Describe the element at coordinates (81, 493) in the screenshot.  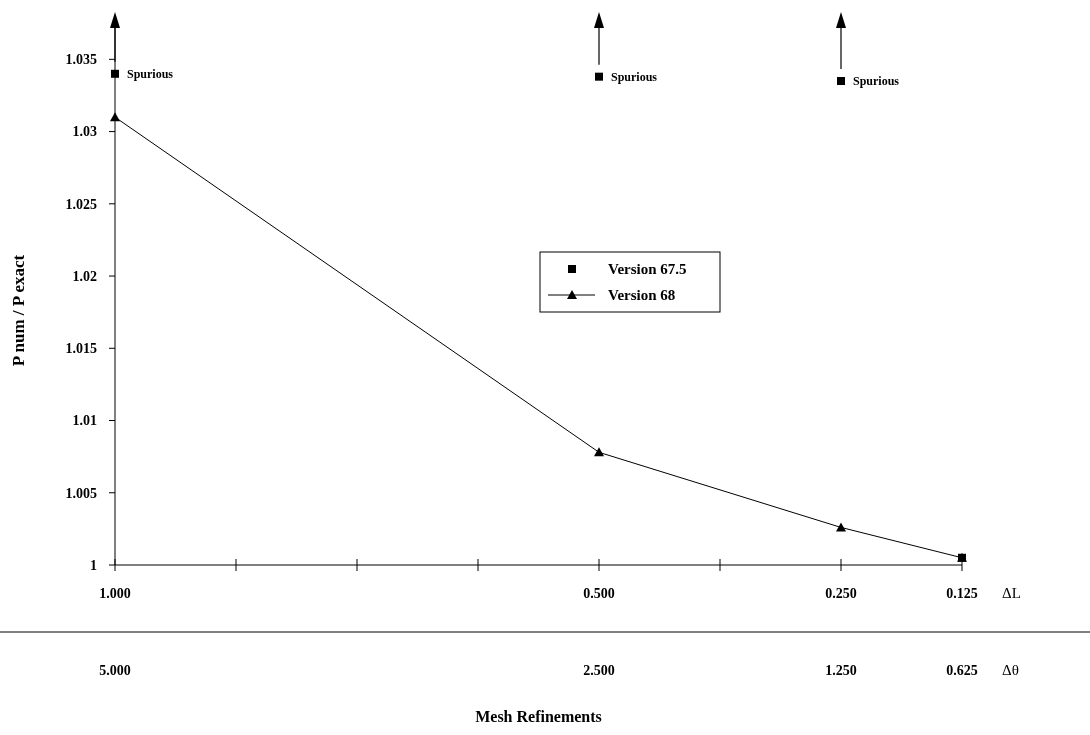
I see `y-tick-label: 1.005` at that location.